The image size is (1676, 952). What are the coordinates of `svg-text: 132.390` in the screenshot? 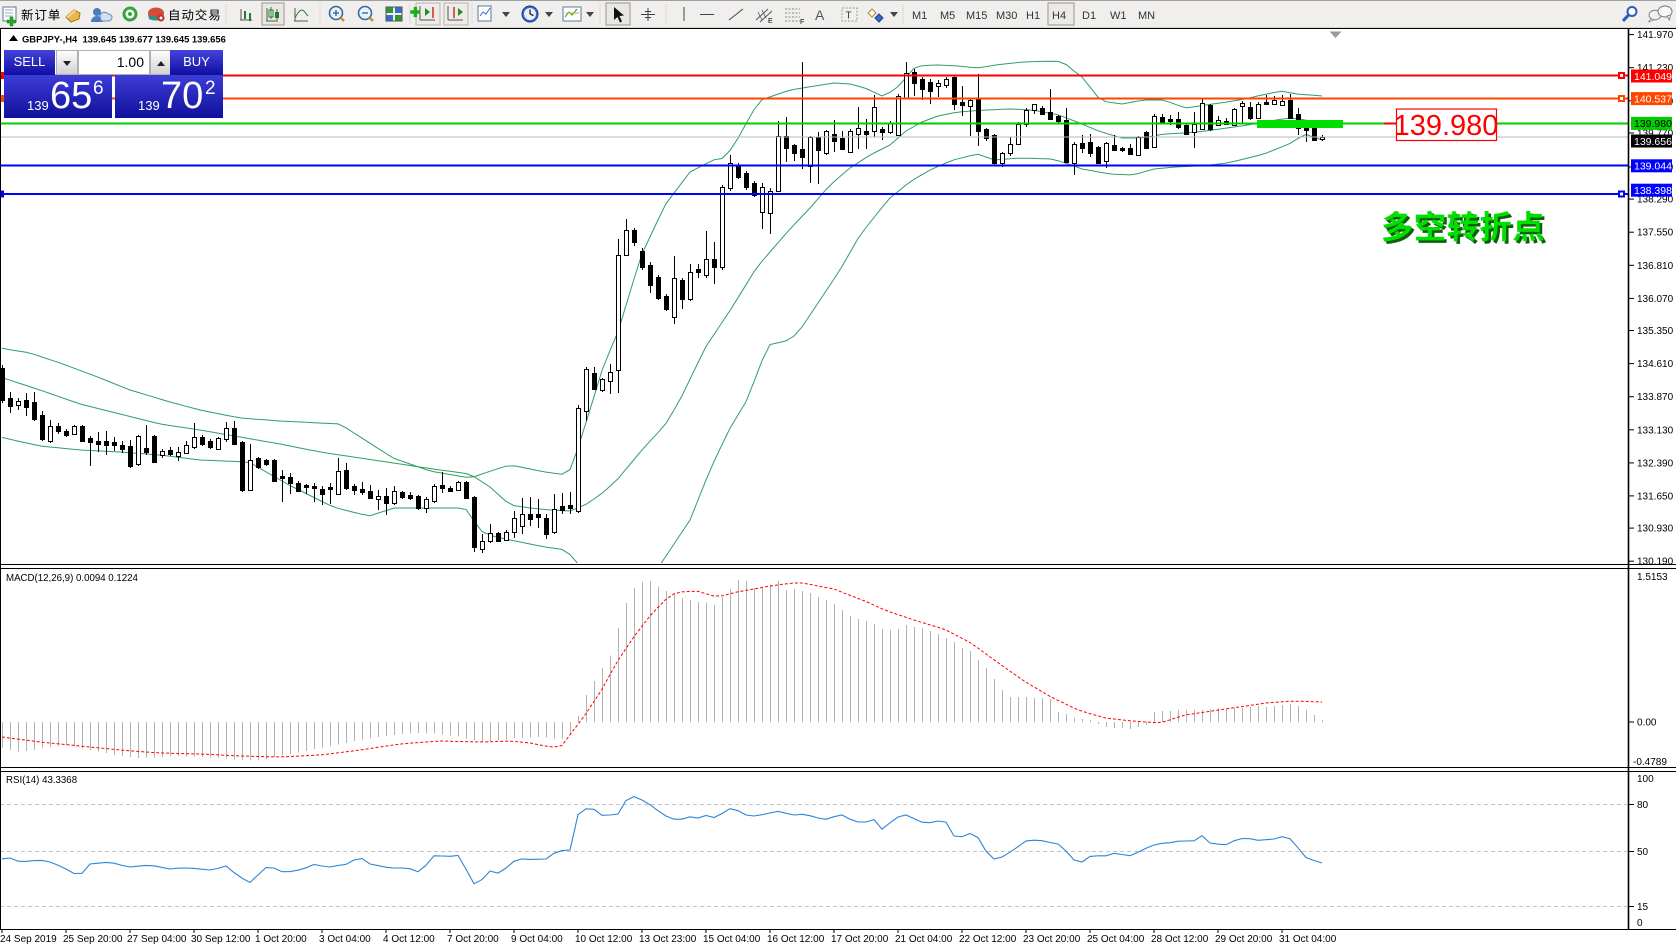 It's located at (1655, 463).